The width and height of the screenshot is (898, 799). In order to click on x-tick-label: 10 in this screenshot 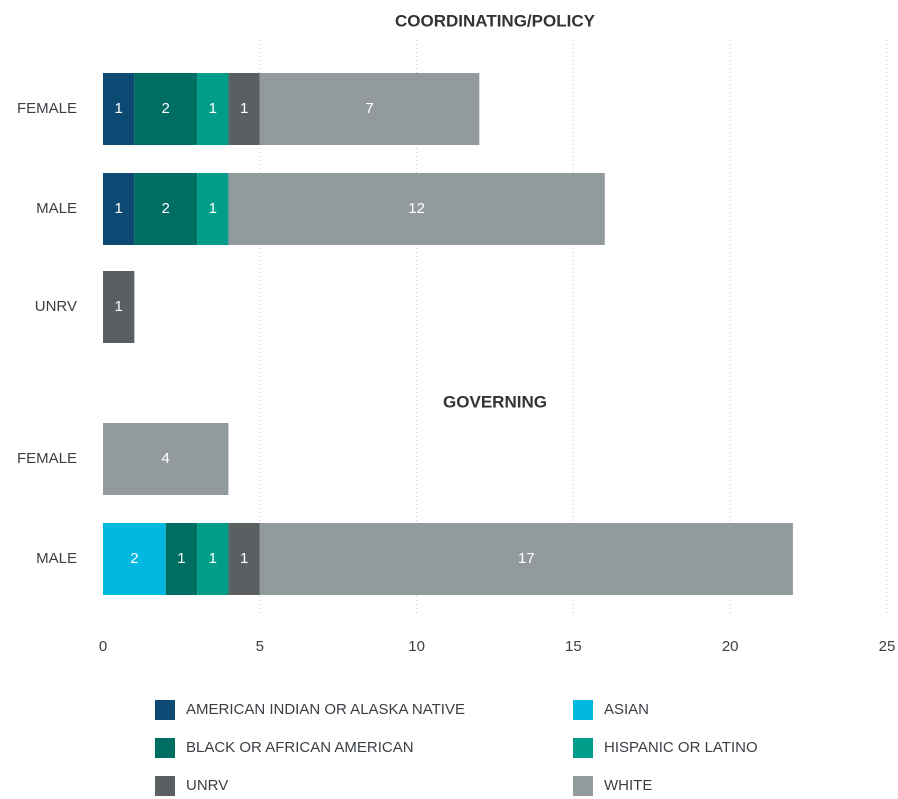, I will do `click(416, 646)`.